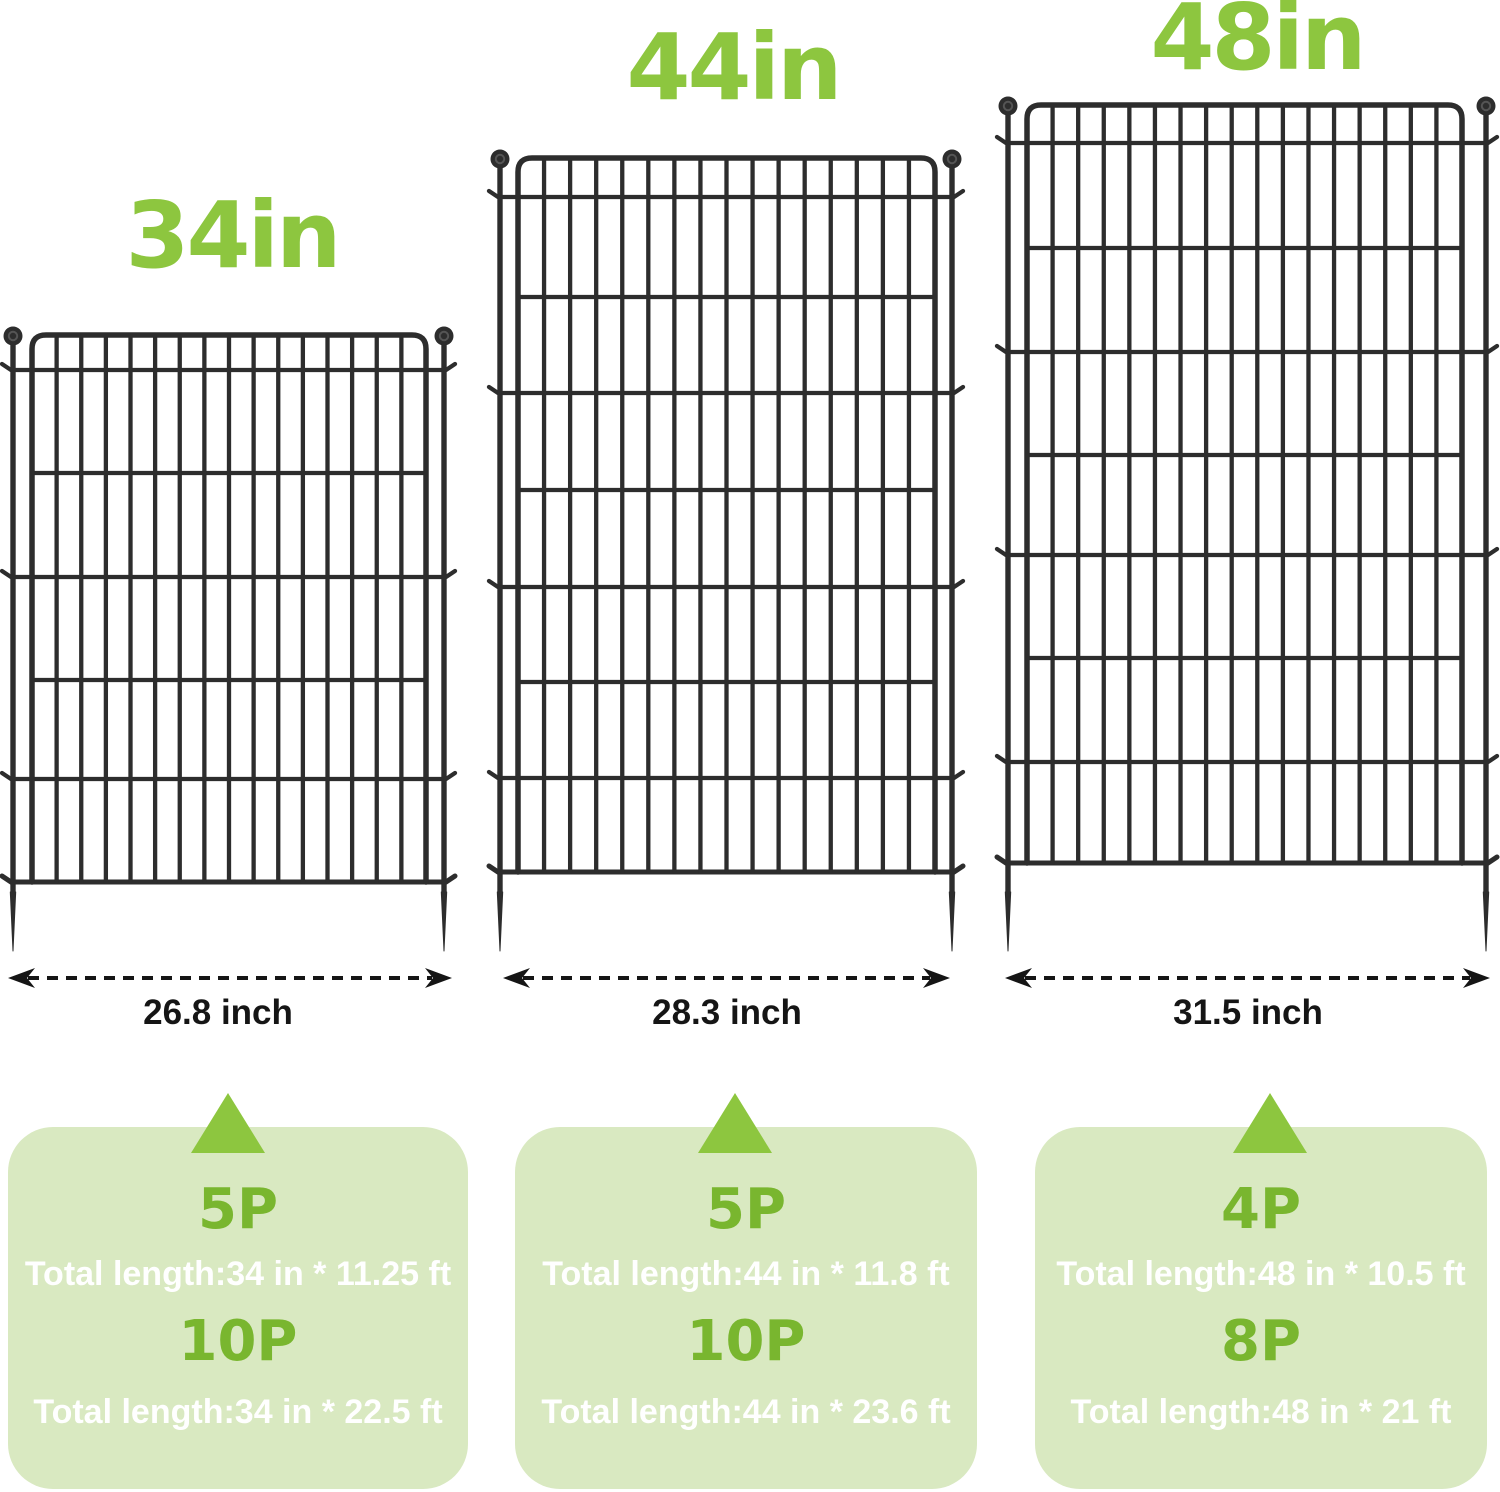  What do you see at coordinates (1258, 45) in the screenshot?
I see `fence-height-title-large: 48in` at bounding box center [1258, 45].